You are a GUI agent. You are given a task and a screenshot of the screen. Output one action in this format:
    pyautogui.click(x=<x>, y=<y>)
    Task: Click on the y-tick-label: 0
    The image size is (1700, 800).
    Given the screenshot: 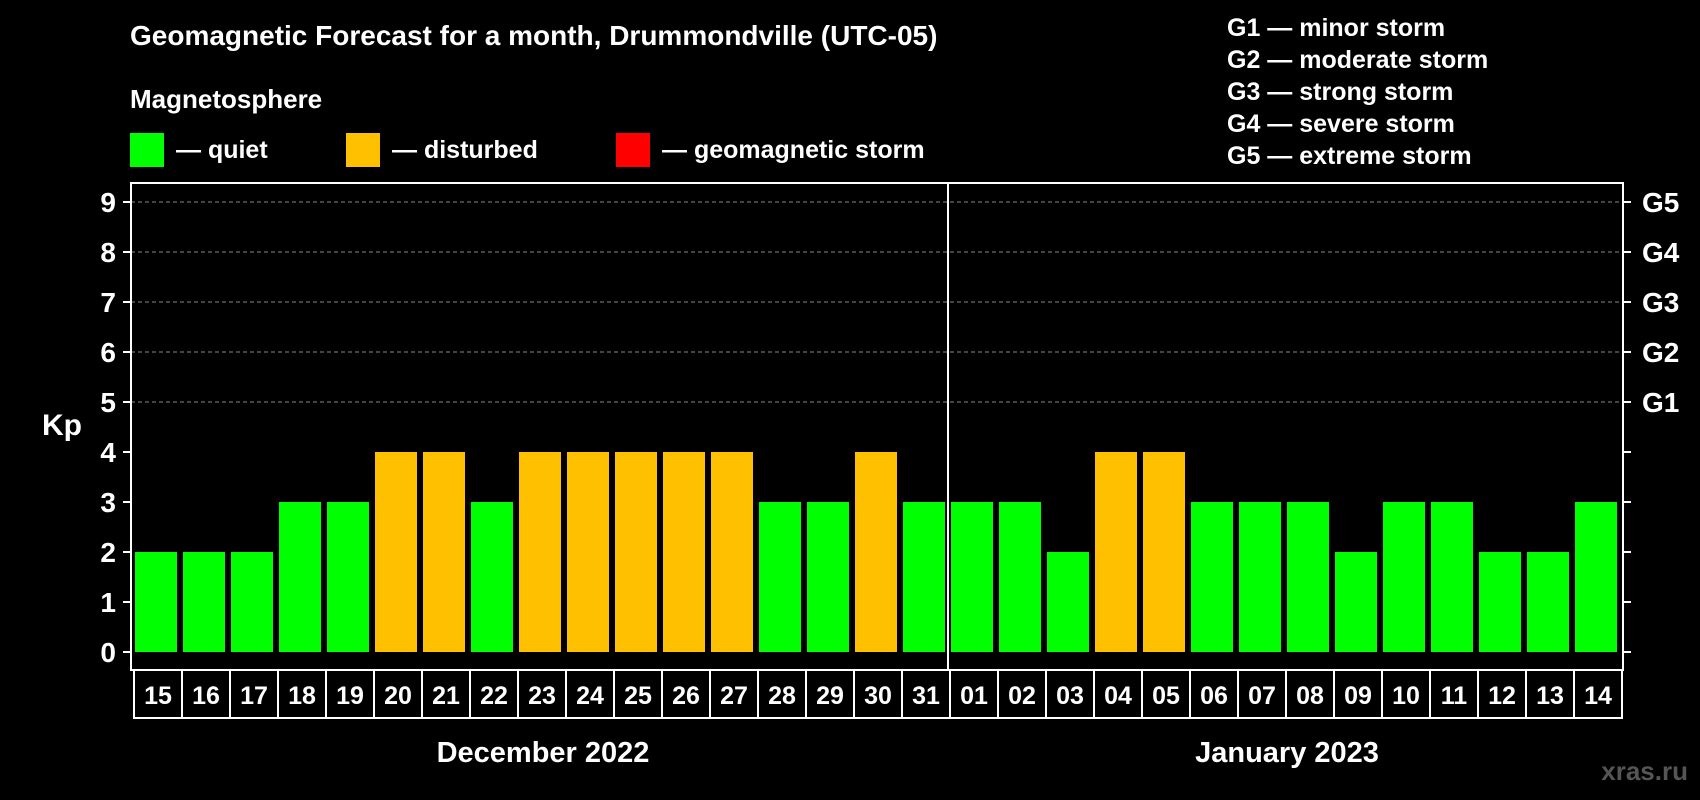 What is the action you would take?
    pyautogui.click(x=108, y=652)
    